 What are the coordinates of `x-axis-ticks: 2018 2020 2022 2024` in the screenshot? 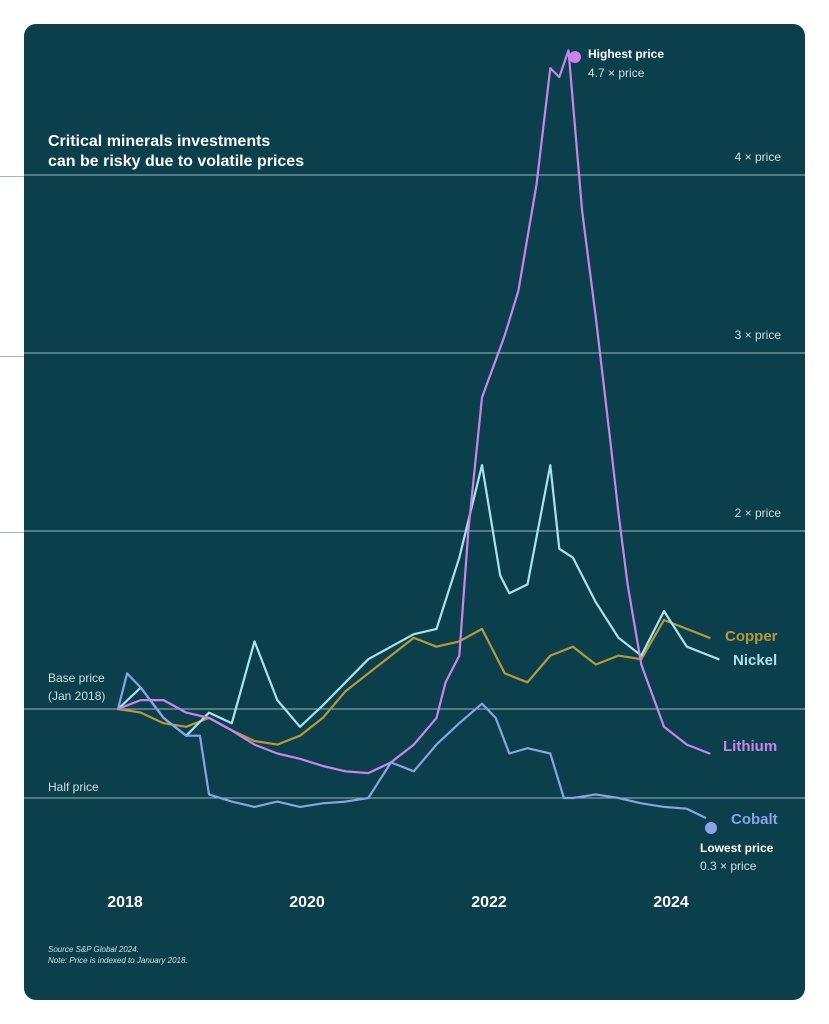 It's located at (398, 902).